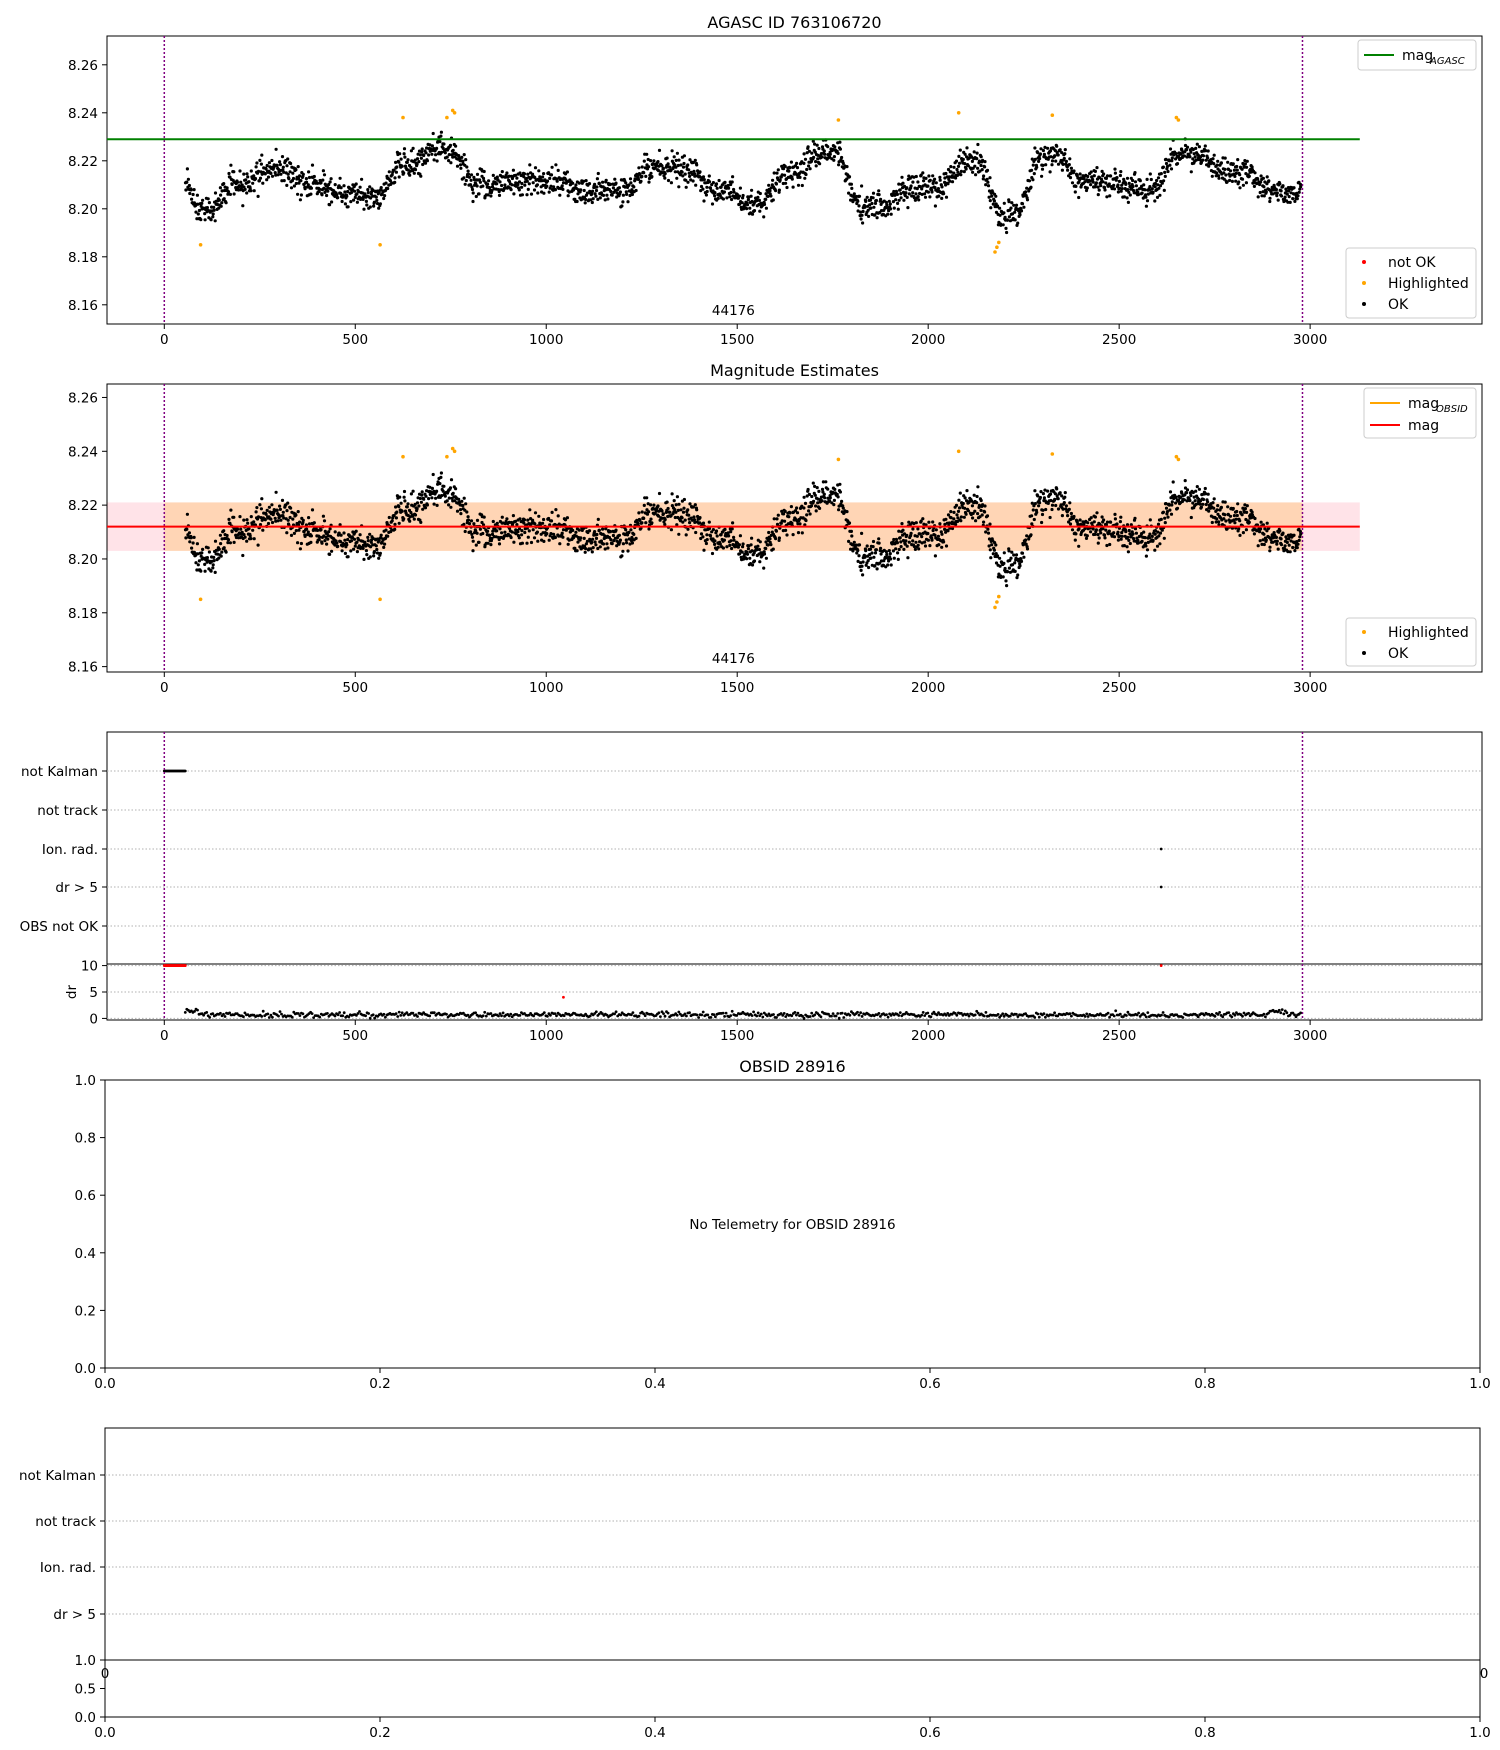  I want to click on legend-marker, so click(1364, 283).